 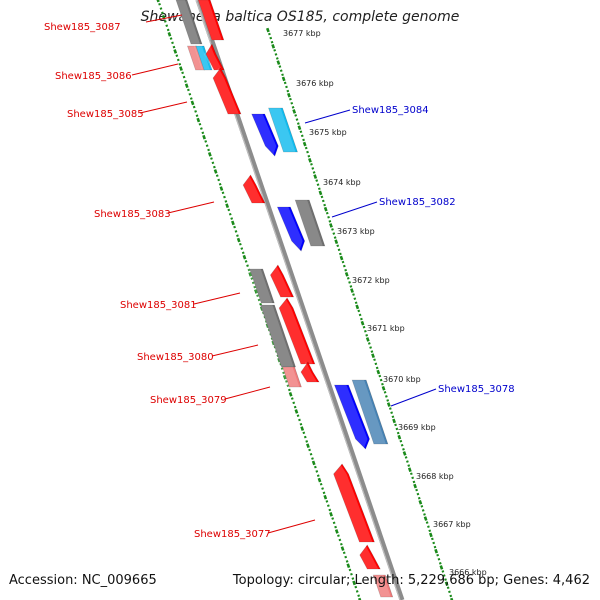 What do you see at coordinates (158, 305) in the screenshot?
I see `gene-label-left: Shew185_3081` at bounding box center [158, 305].